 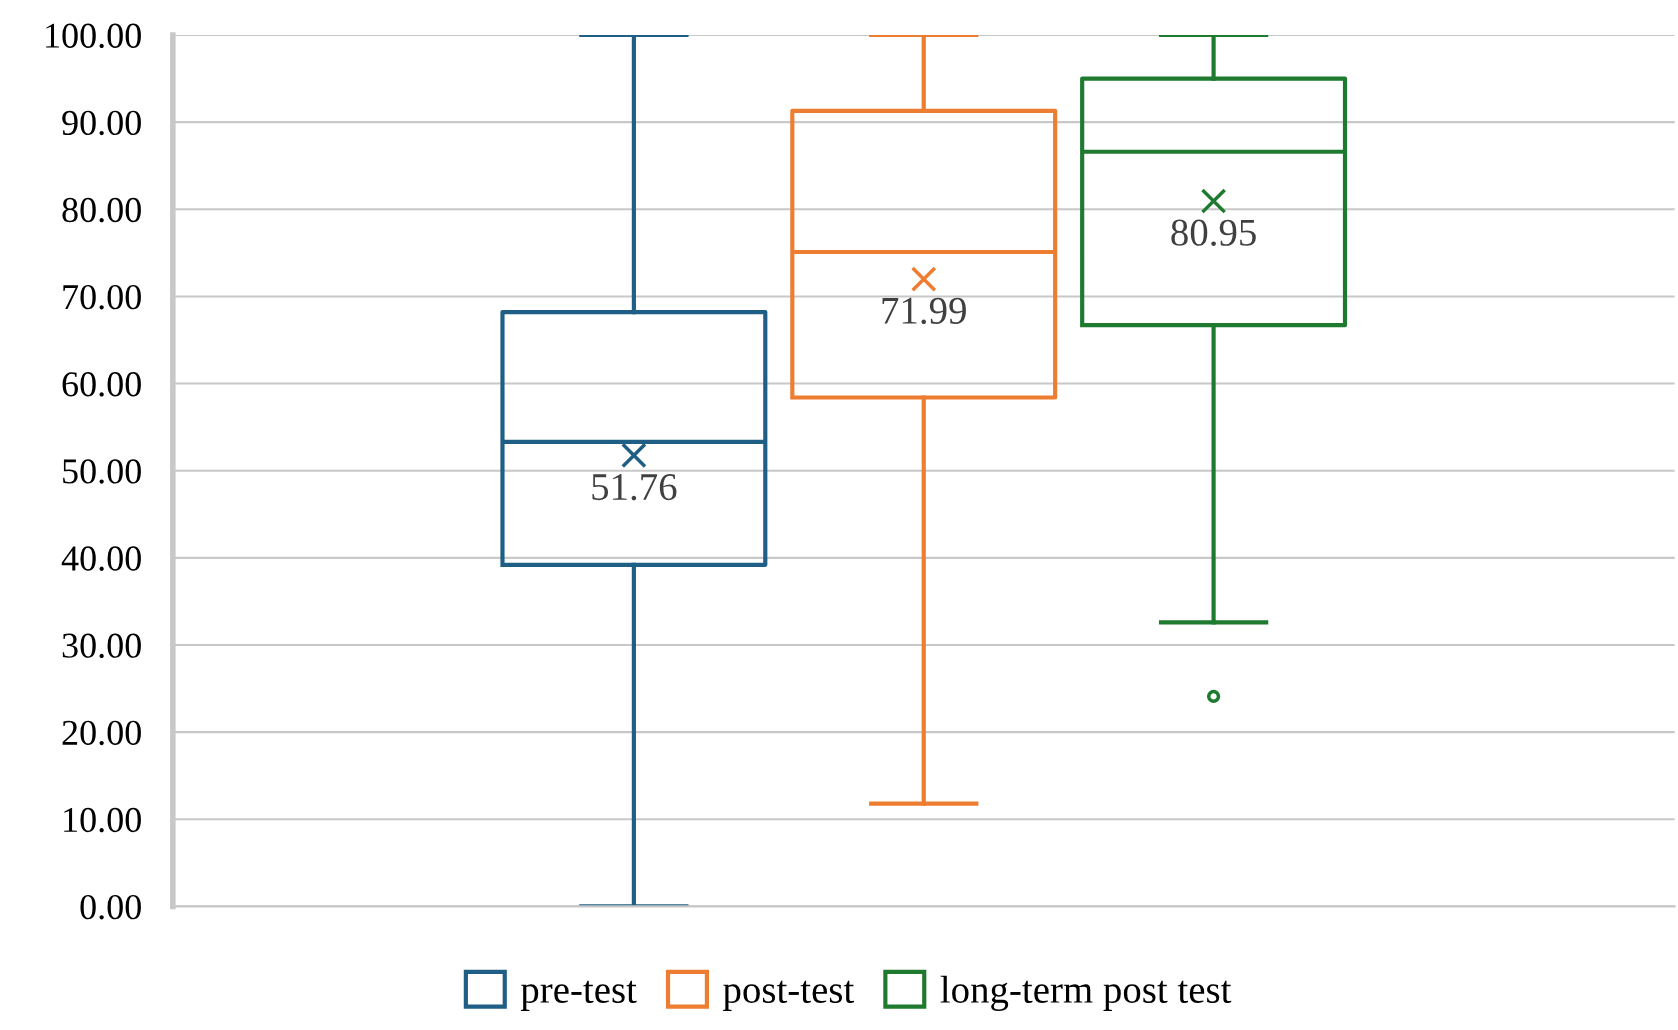 What do you see at coordinates (101, 384) in the screenshot?
I see `y-tick-label: 60.00` at bounding box center [101, 384].